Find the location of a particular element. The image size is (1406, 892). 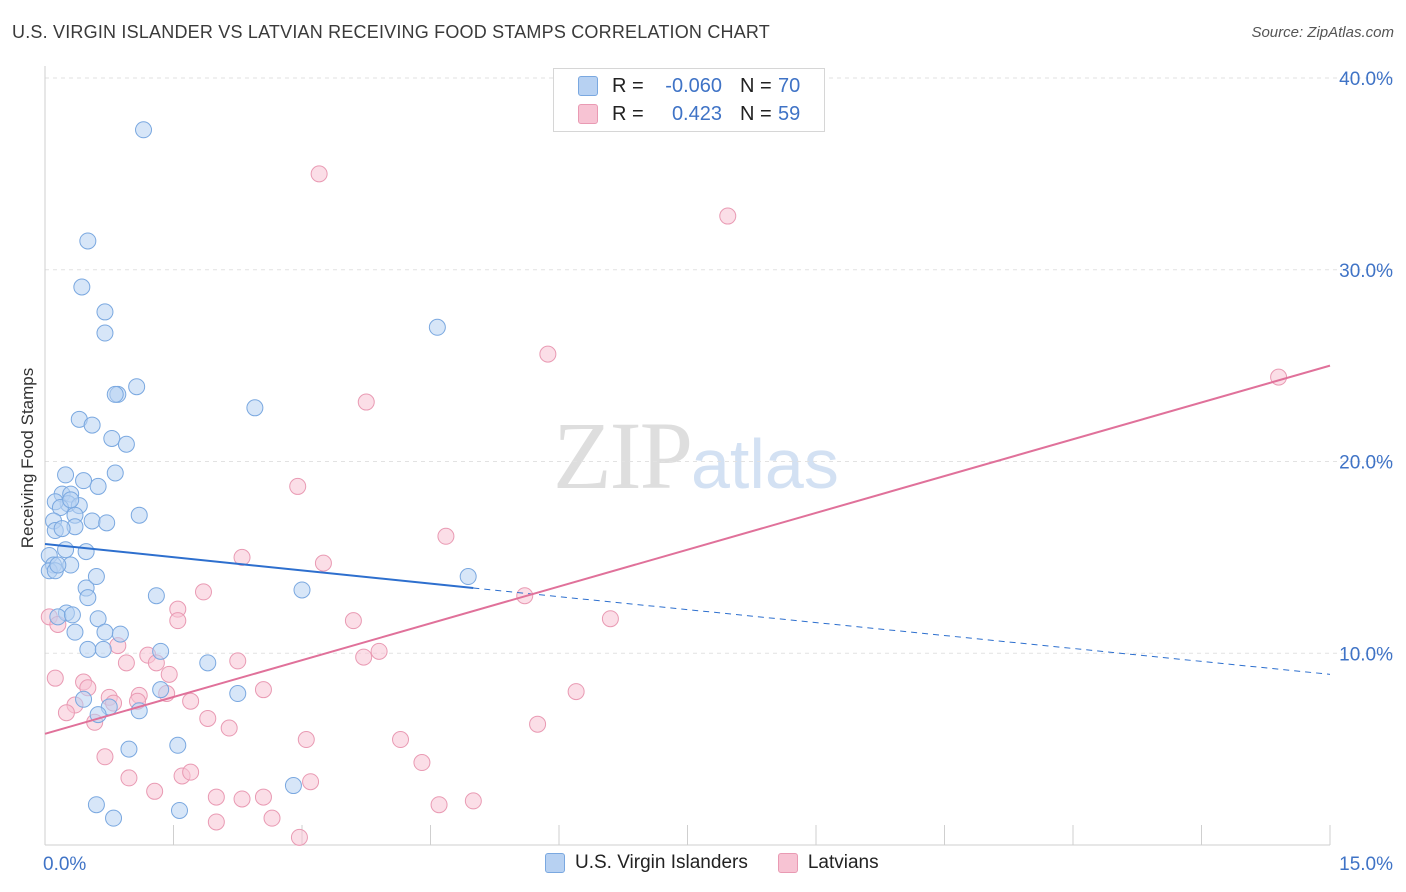

pink-swatch is located at coordinates (787, 863).